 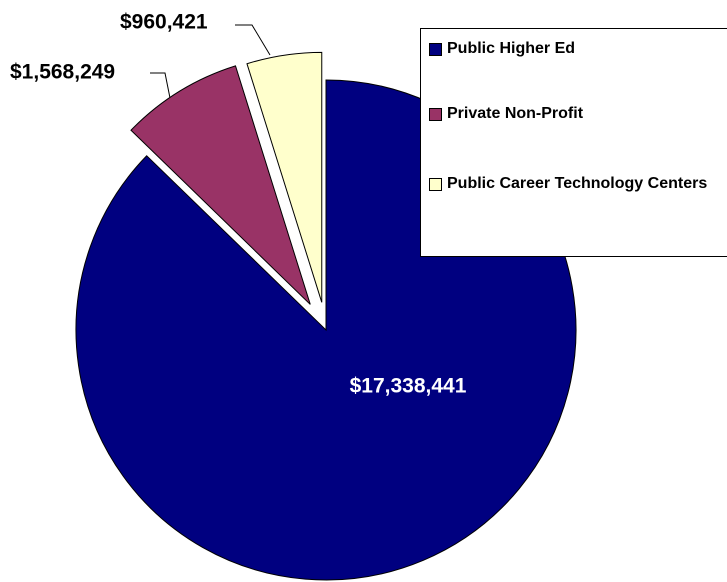 What do you see at coordinates (511, 48) in the screenshot?
I see `legend-label: Public Higher Ed` at bounding box center [511, 48].